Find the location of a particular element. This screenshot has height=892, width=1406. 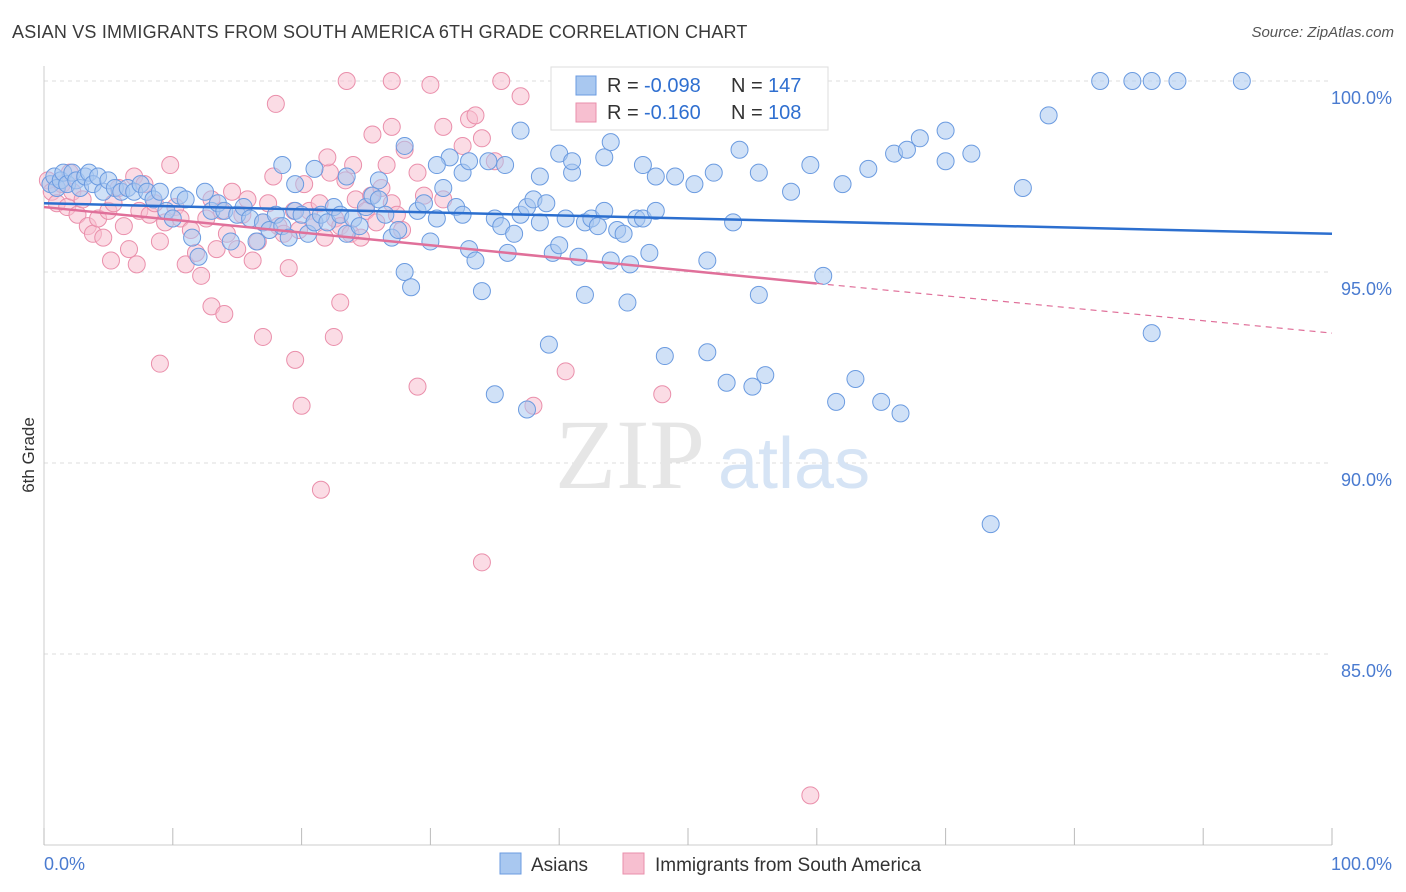

legend-swatch-sa is located at coordinates (633, 863).